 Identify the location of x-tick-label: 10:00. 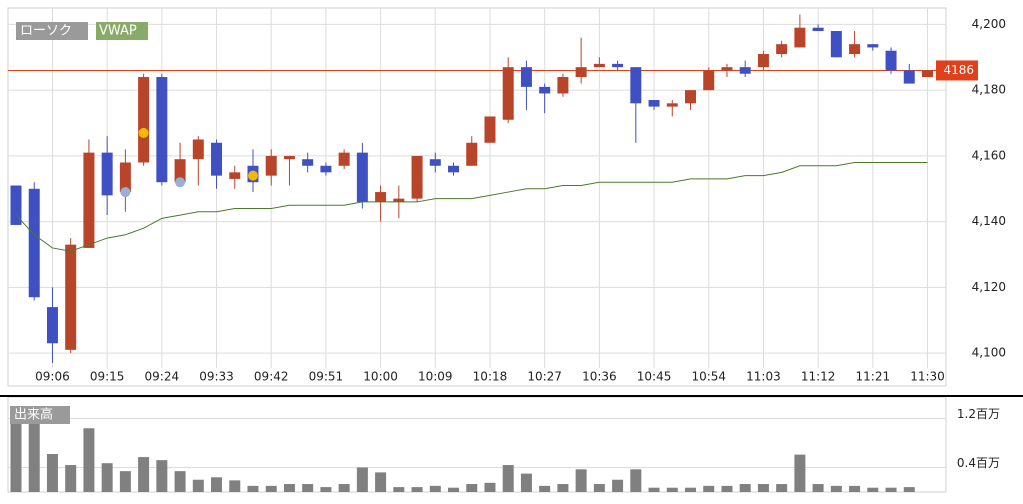
(380, 377).